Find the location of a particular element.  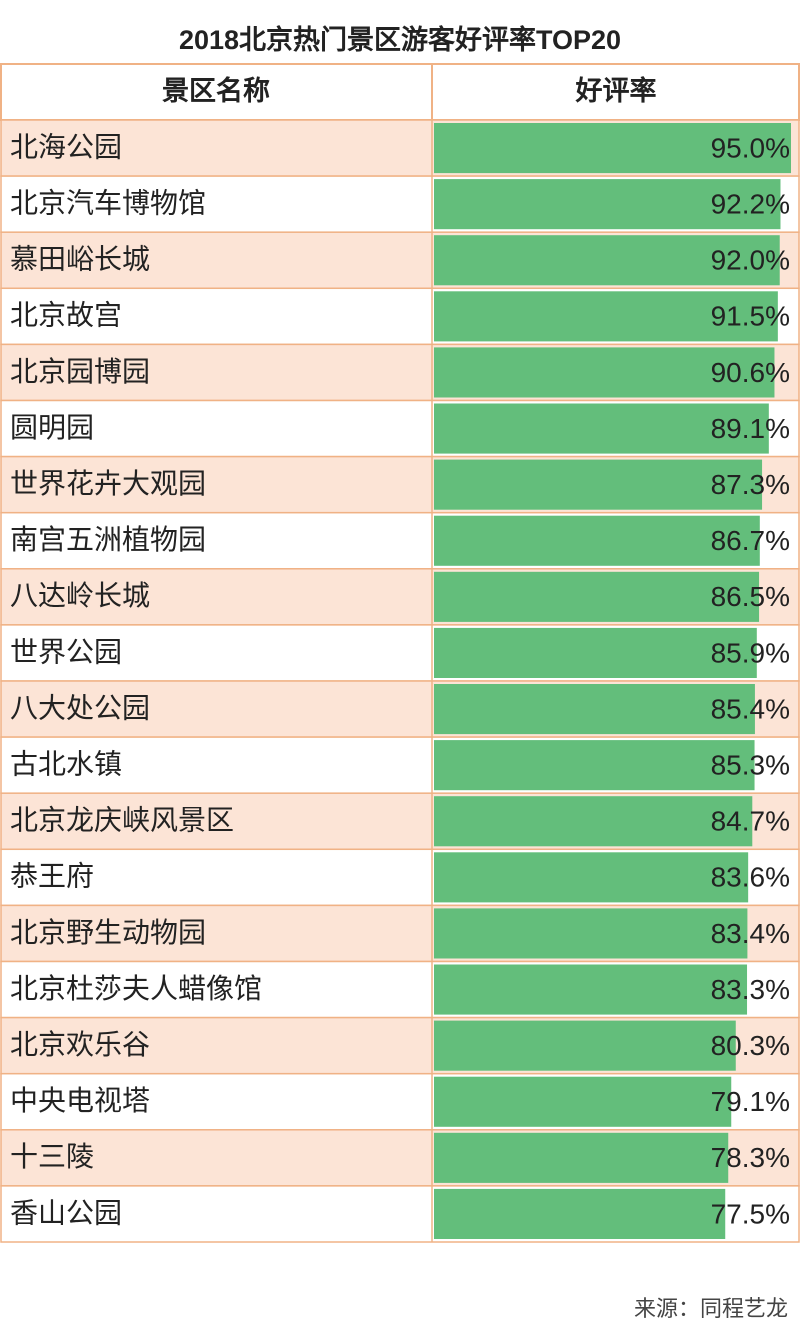

category-label: 北京龙庆峡风景区 is located at coordinates (122, 820).